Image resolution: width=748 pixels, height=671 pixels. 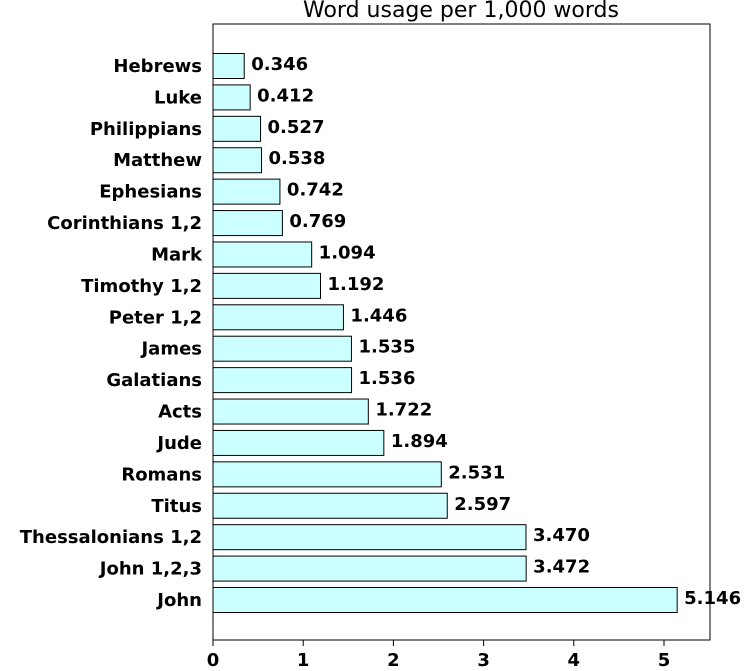 What do you see at coordinates (387, 378) in the screenshot?
I see `value-label: 1.536` at bounding box center [387, 378].